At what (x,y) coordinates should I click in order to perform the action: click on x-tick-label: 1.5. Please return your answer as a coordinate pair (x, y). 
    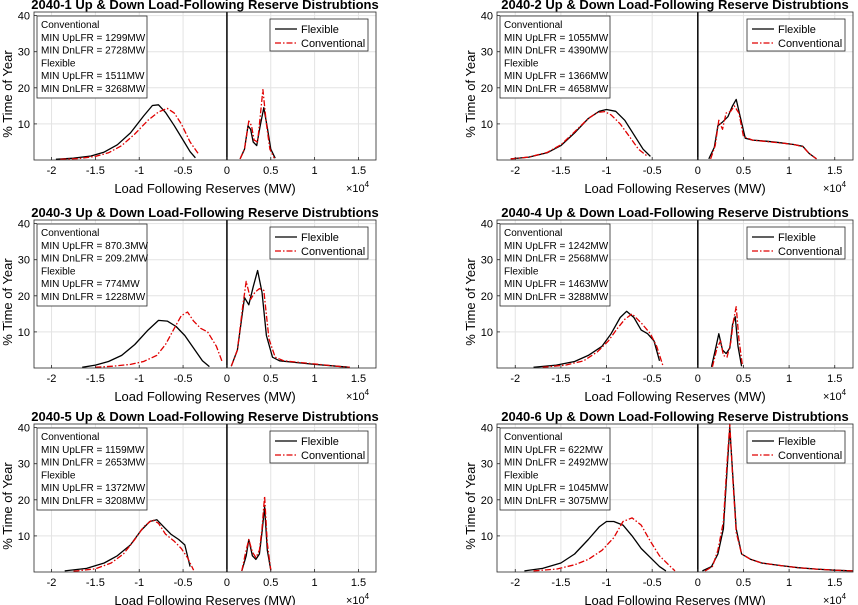
    Looking at the image, I should click on (834, 583).